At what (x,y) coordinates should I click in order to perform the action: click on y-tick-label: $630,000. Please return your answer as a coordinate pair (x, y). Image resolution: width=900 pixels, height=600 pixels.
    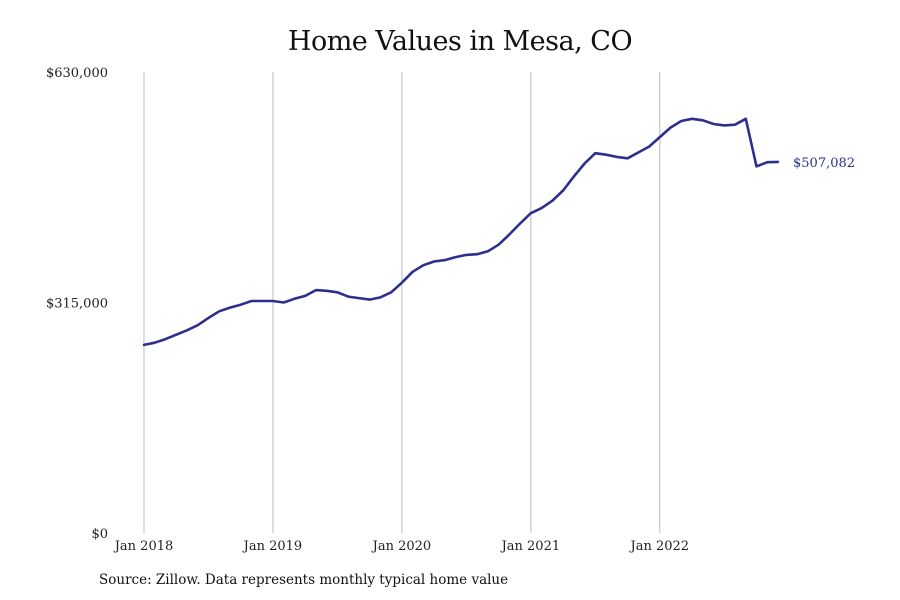
    Looking at the image, I should click on (77, 73).